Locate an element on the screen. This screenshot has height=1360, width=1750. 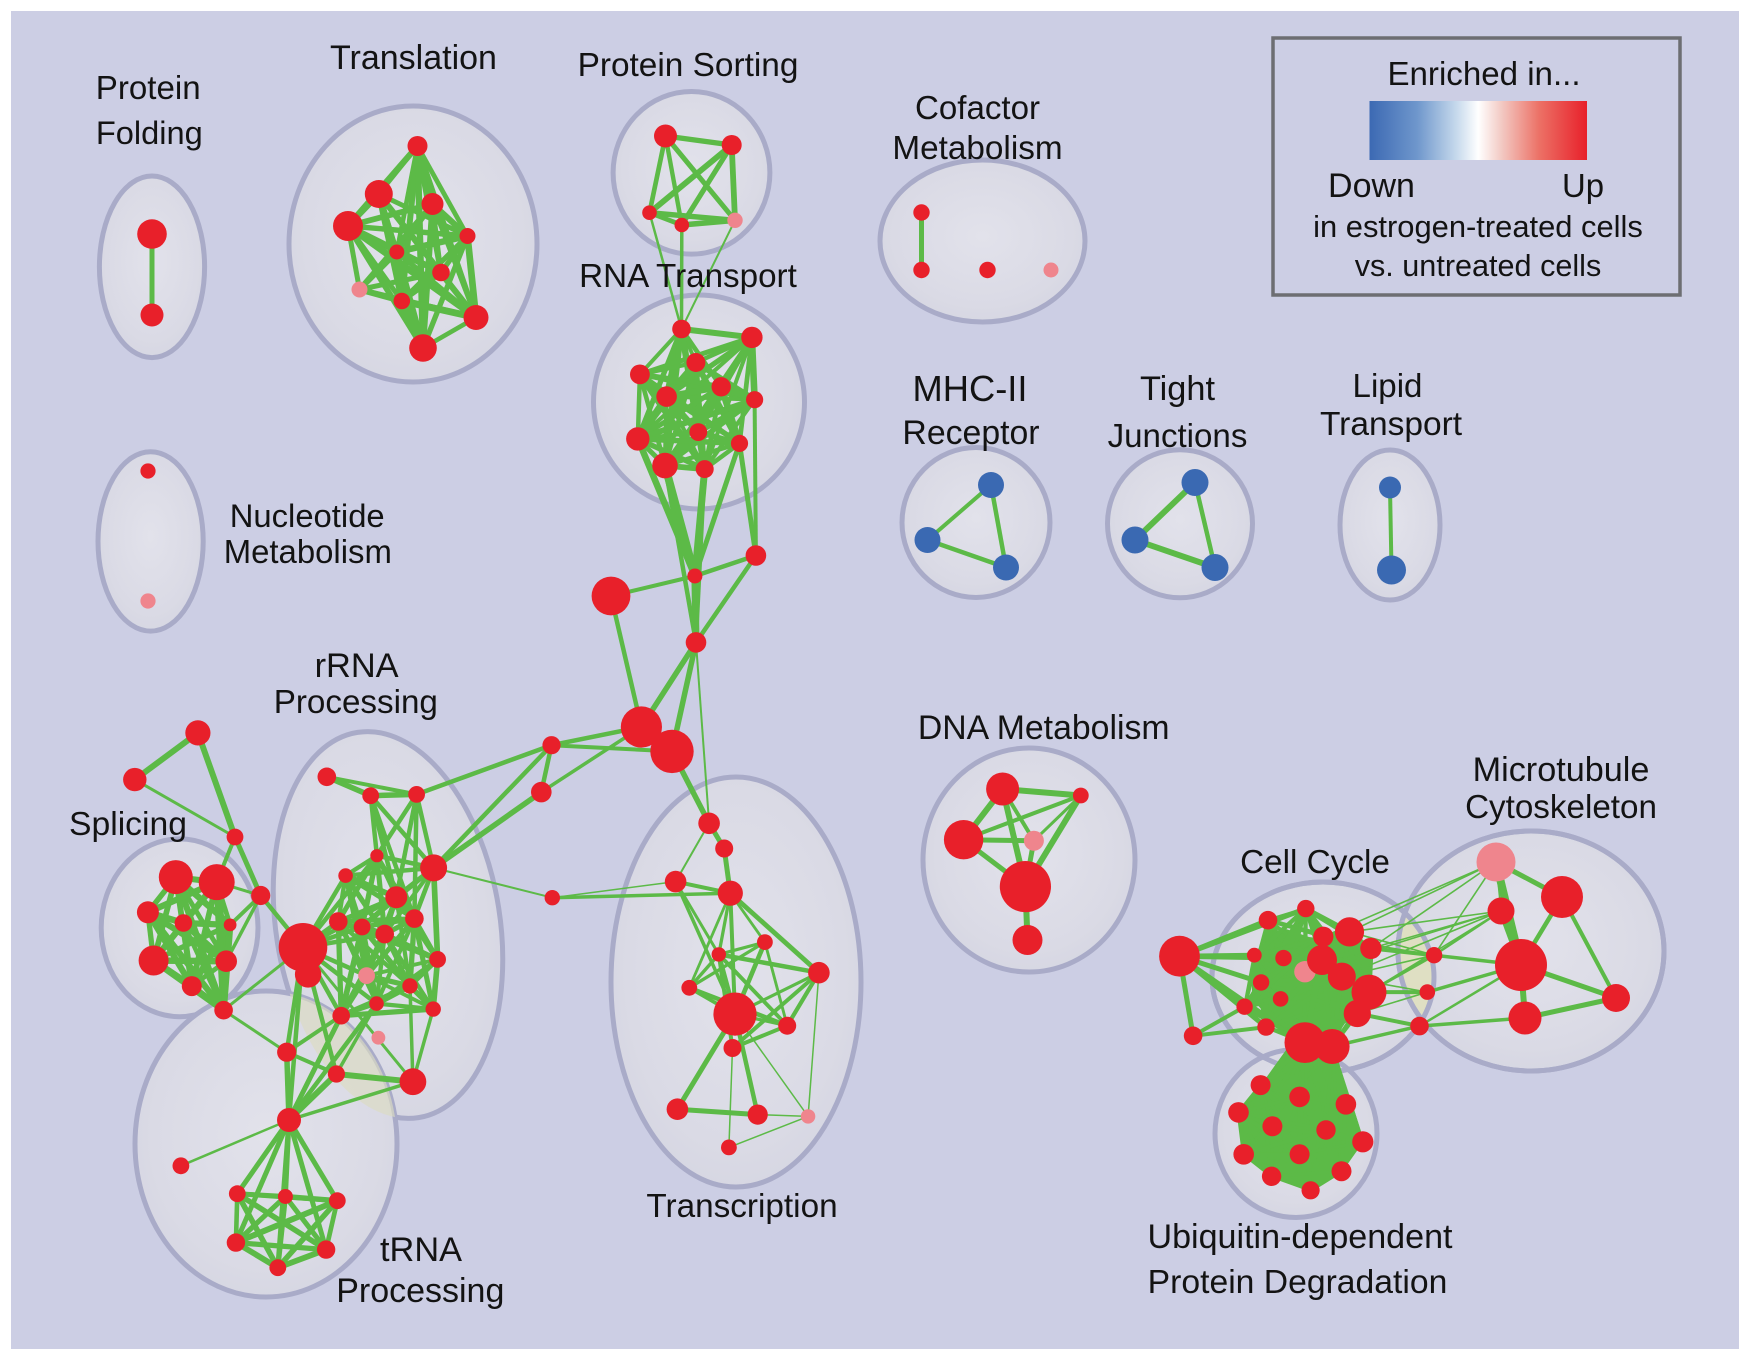
svg-text: Folding is located at coordinates (149, 132).